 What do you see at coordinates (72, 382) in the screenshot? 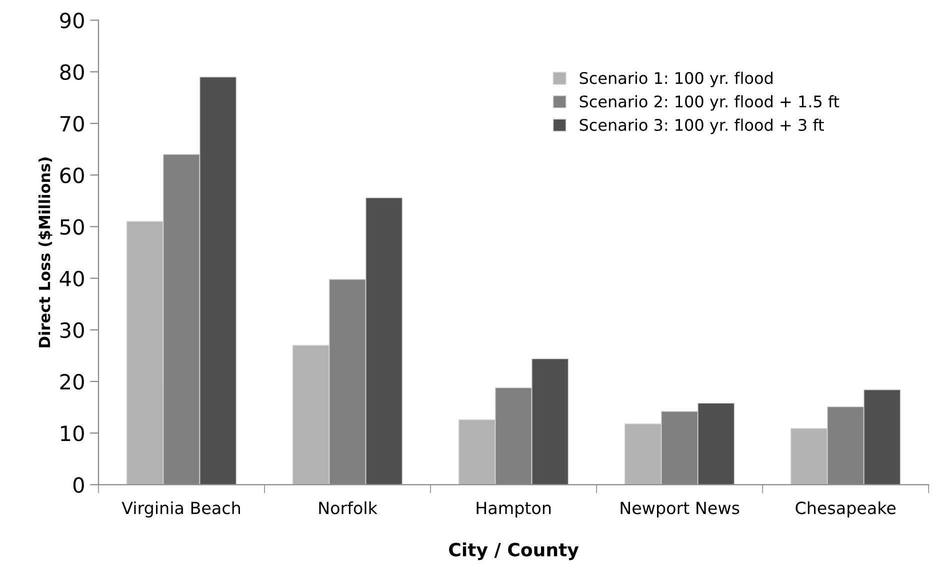
I see `y-tick-label: 20` at bounding box center [72, 382].